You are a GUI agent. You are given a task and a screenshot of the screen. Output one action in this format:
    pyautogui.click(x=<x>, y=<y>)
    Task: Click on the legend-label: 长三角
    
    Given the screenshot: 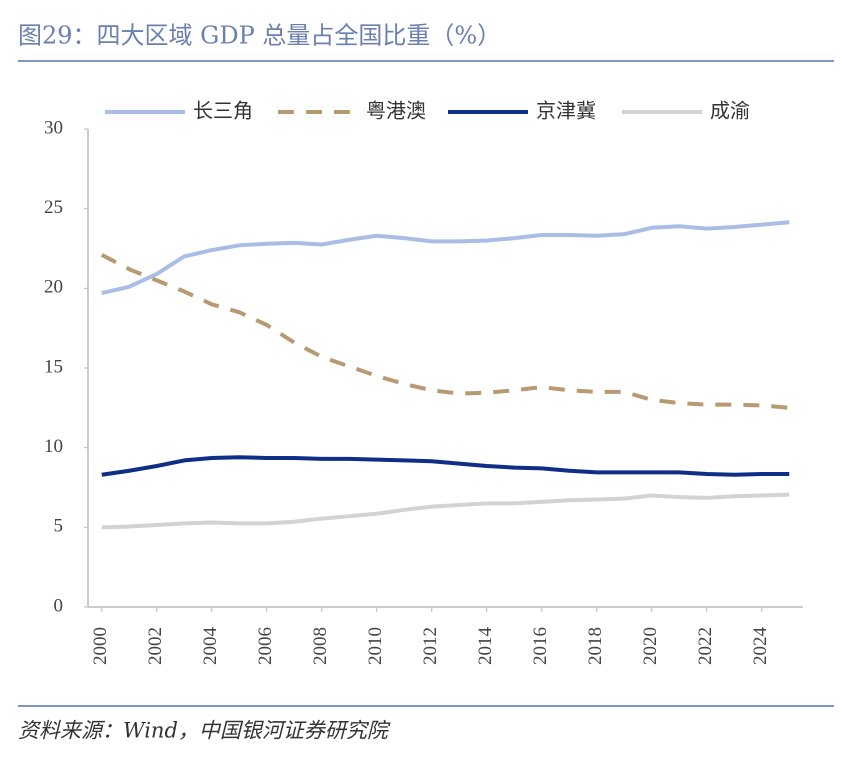 What is the action you would take?
    pyautogui.click(x=223, y=111)
    